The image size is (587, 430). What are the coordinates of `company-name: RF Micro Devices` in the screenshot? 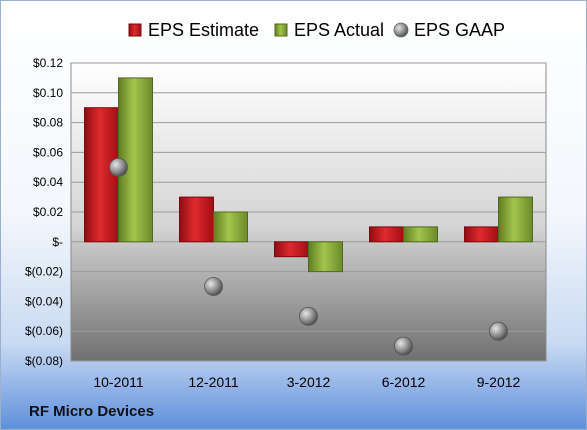 It's located at (92, 411).